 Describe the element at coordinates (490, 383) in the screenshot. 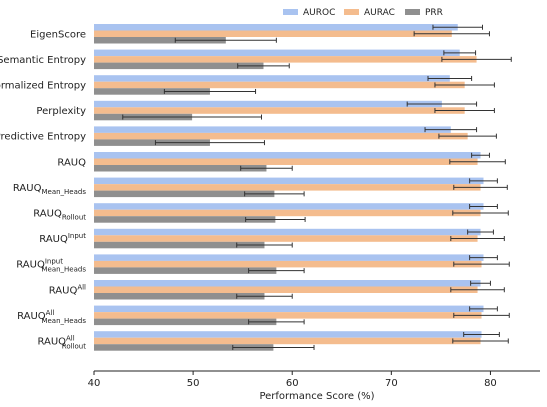

I see `x-tick-label-80: 80` at that location.